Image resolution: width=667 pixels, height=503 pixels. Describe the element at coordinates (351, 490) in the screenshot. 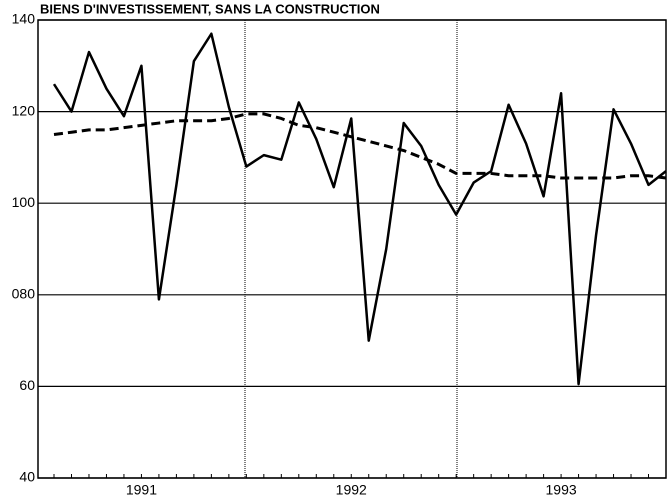

I see `x-tick-label: 1992` at that location.